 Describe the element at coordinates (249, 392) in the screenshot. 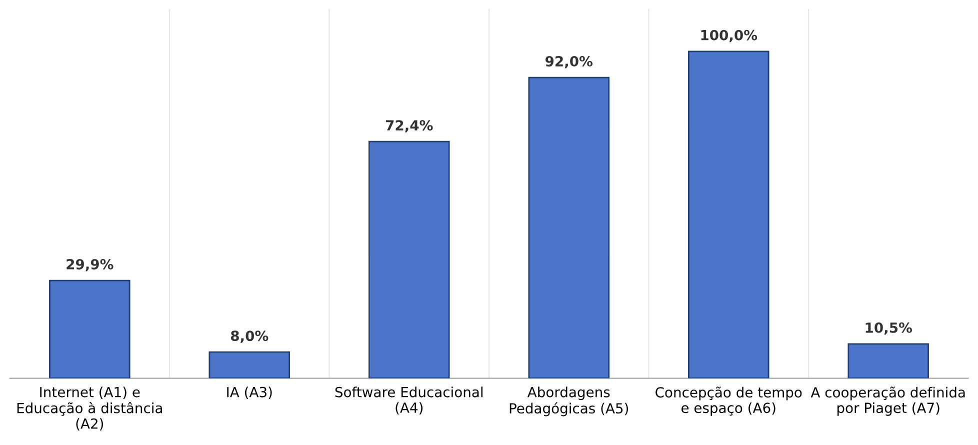

I see `x-tick-label: IA (A3)` at that location.